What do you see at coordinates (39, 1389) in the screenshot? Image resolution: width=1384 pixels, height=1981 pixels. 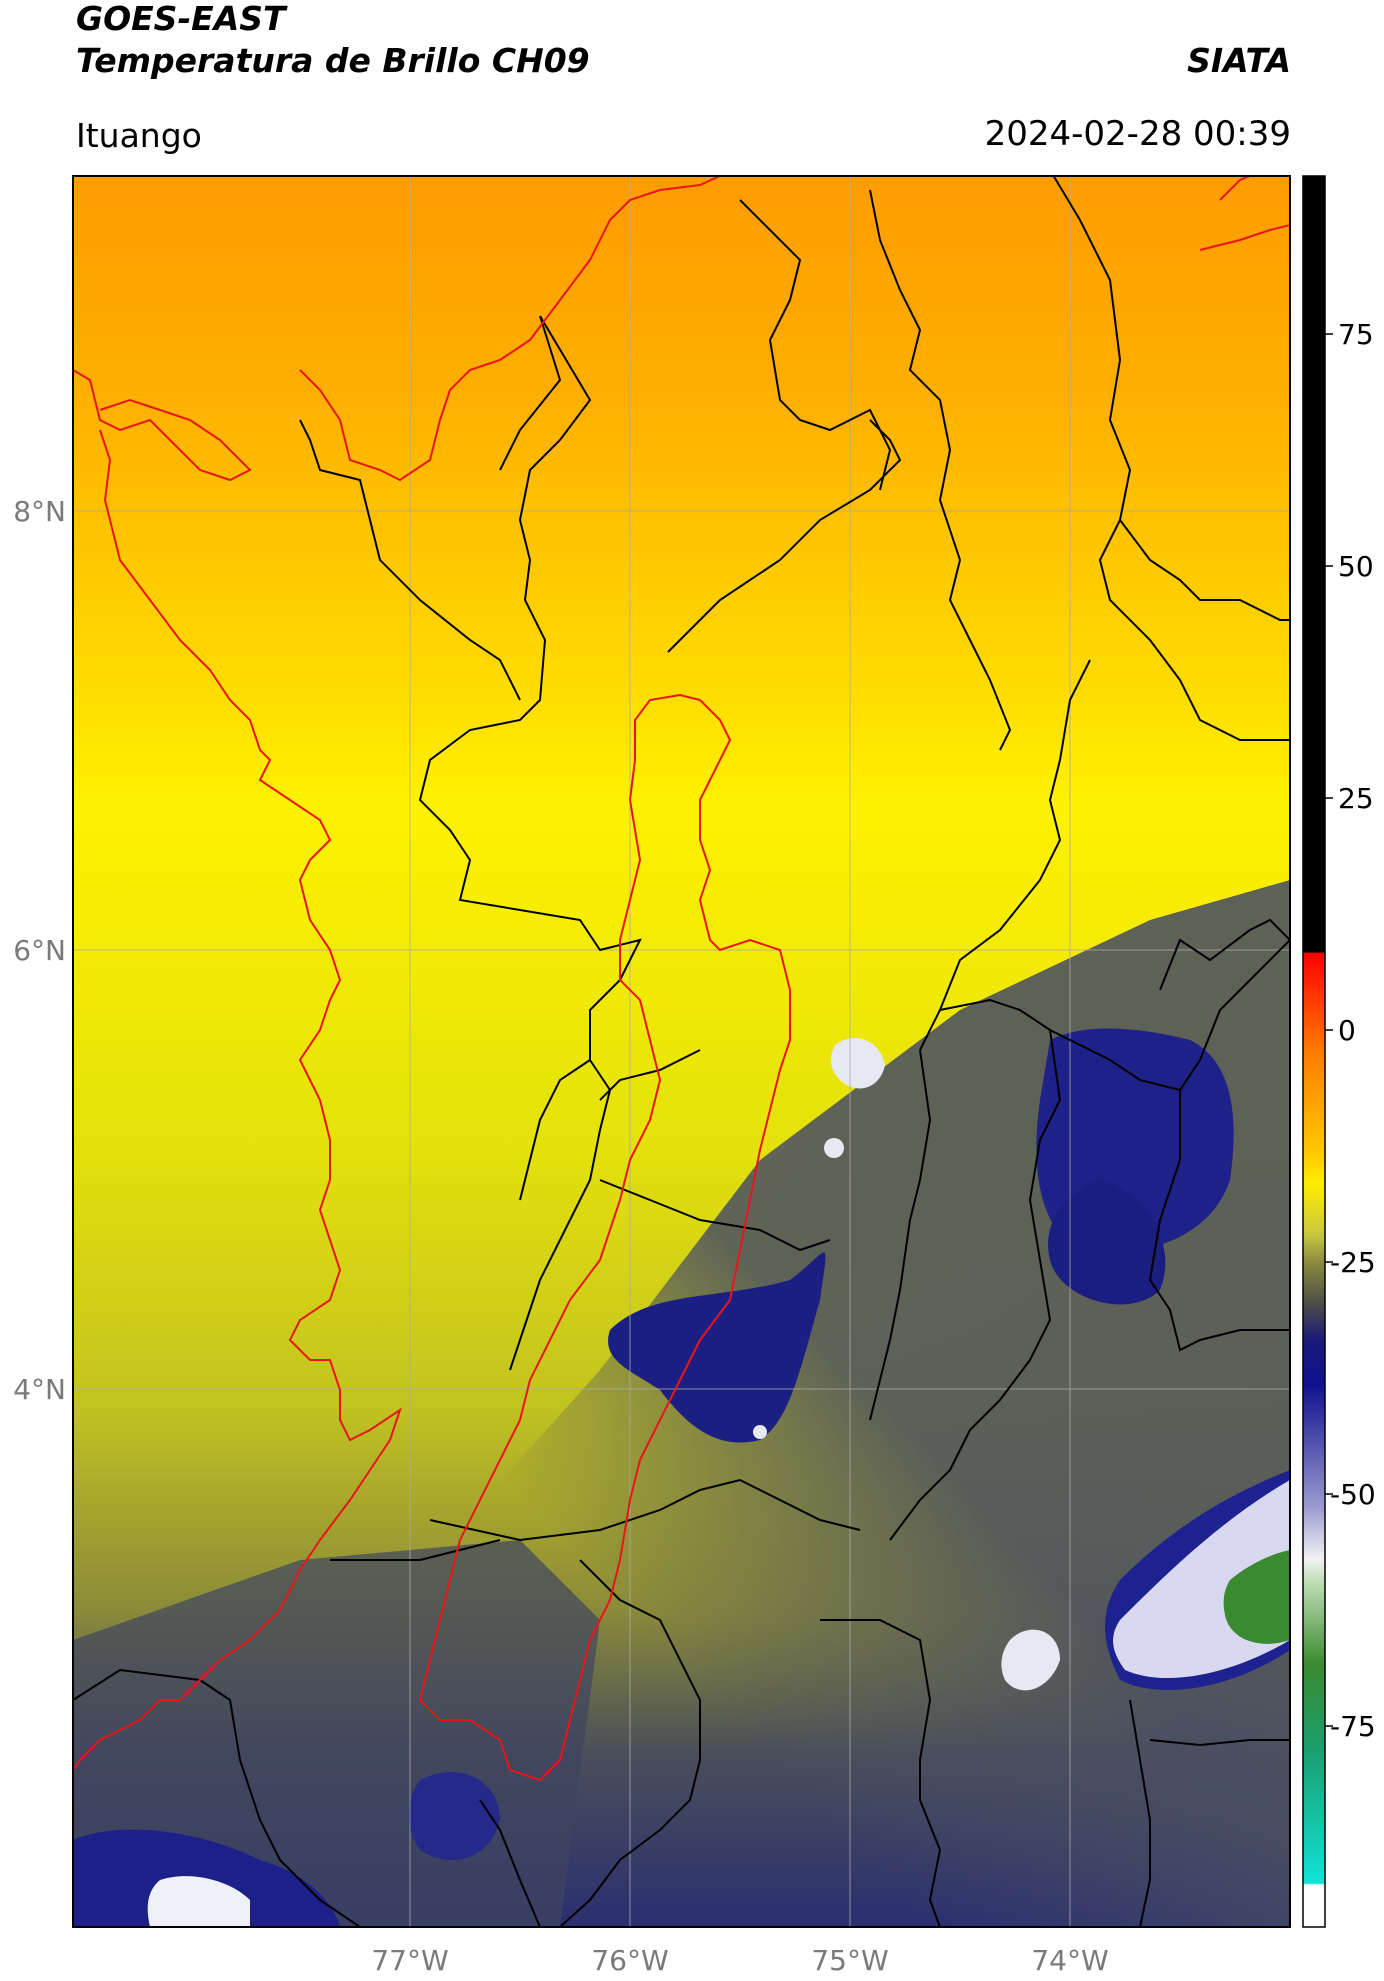 I see `lat-label-4n: 4°N` at bounding box center [39, 1389].